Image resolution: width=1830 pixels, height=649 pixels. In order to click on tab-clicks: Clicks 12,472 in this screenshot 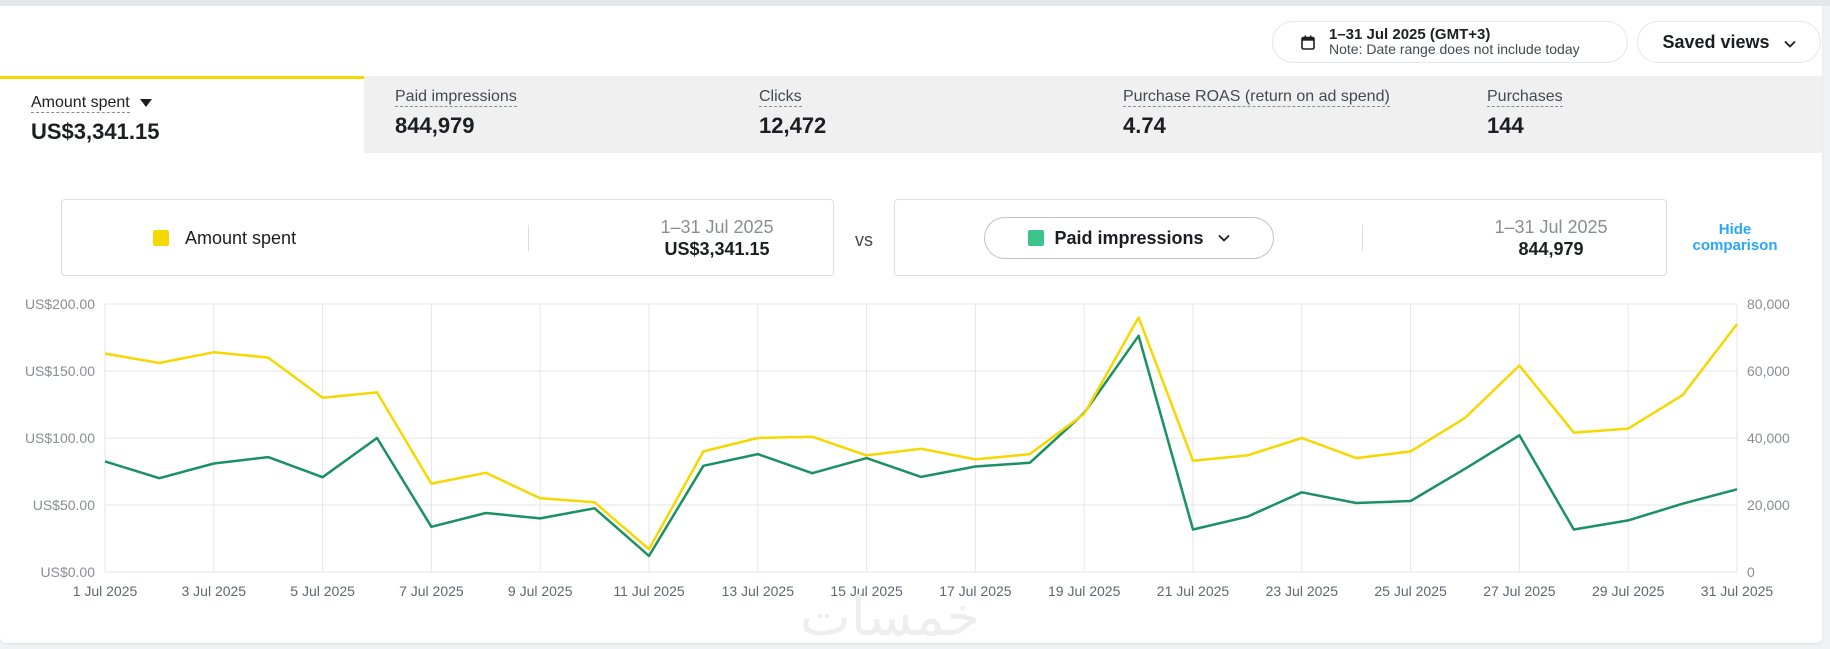, I will do `click(910, 114)`.